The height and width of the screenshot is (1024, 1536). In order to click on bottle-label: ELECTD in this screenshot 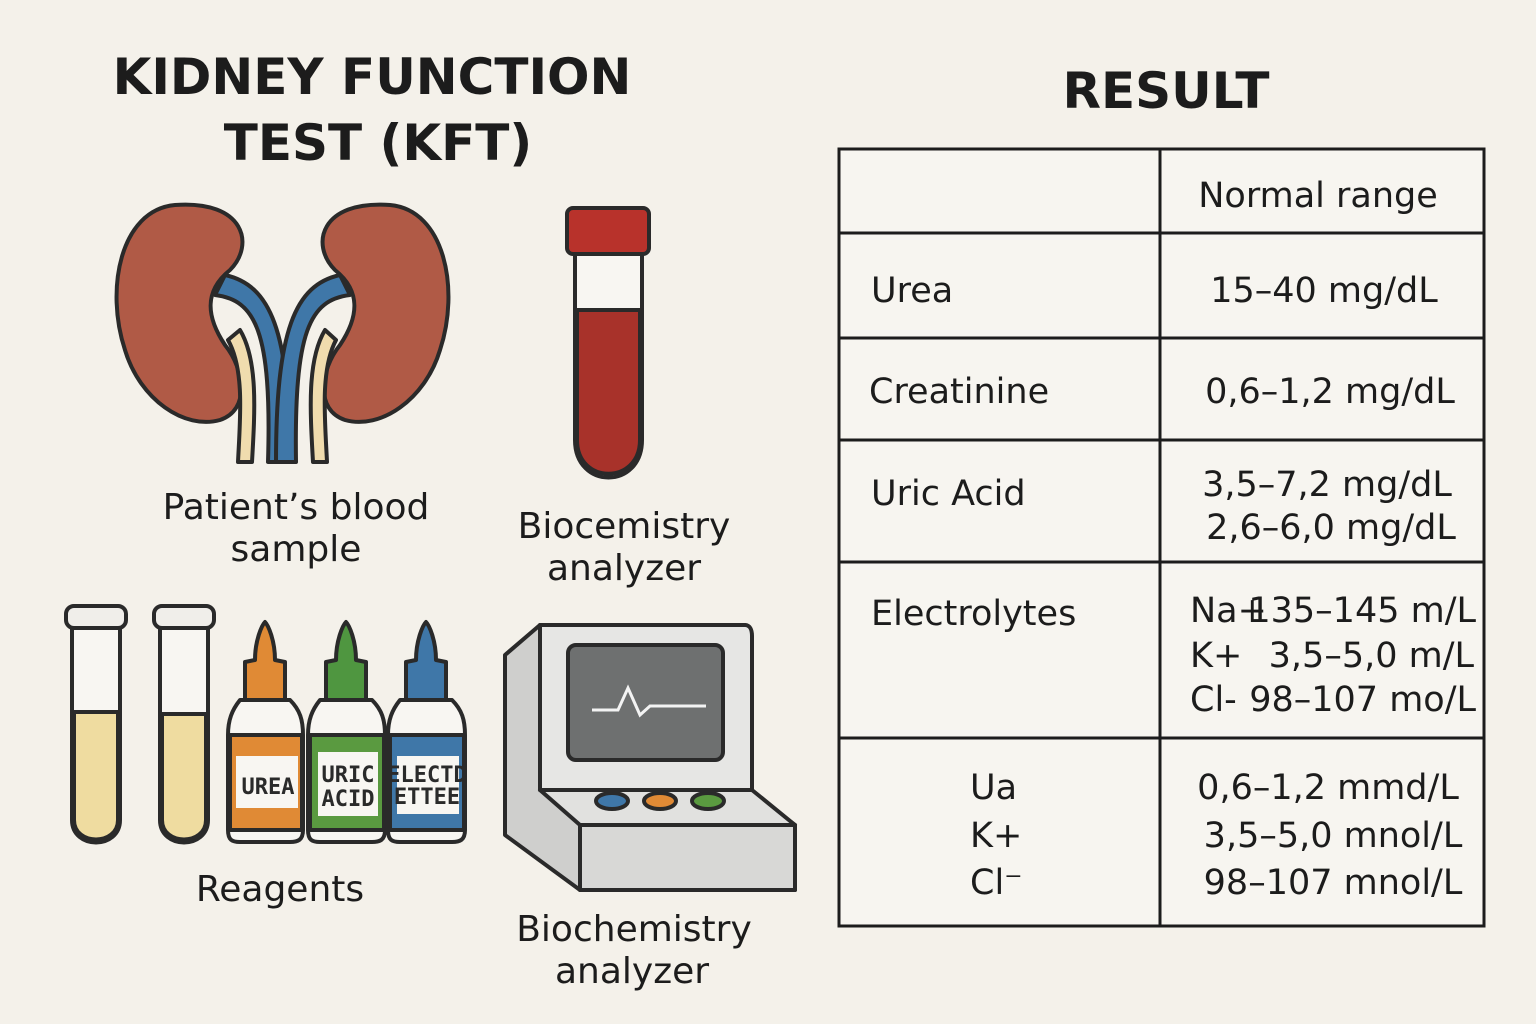, I will do `click(426, 775)`.